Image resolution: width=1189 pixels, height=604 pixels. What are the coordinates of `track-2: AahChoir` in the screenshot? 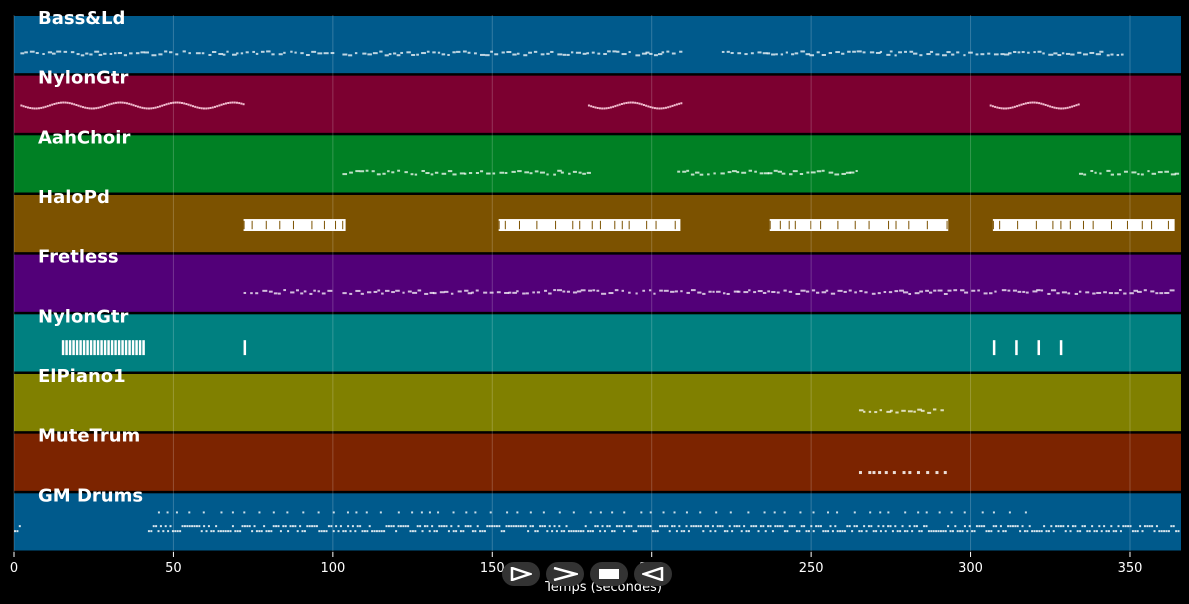 It's located at (597, 160).